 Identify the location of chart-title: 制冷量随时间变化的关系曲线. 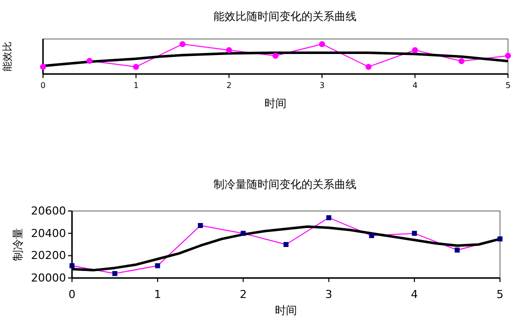
(285, 184).